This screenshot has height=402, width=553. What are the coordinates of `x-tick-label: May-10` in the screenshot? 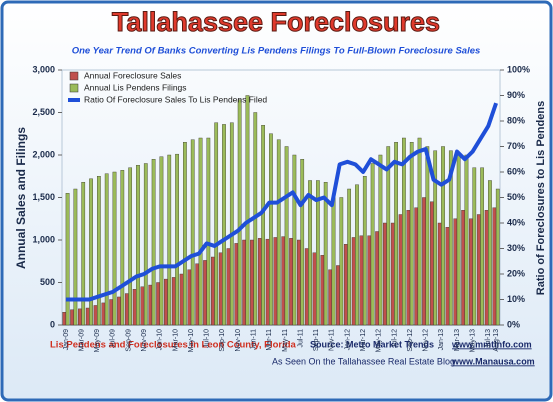 It's located at (191, 340).